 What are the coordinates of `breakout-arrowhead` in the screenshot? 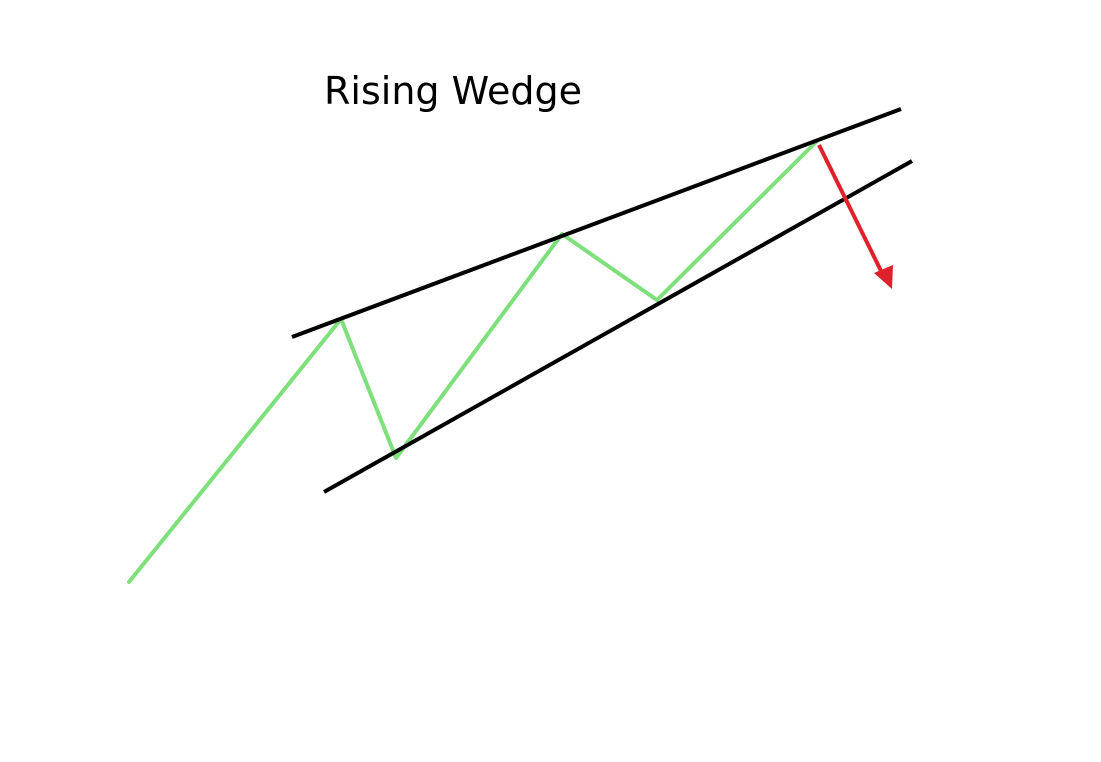 It's located at (883, 277).